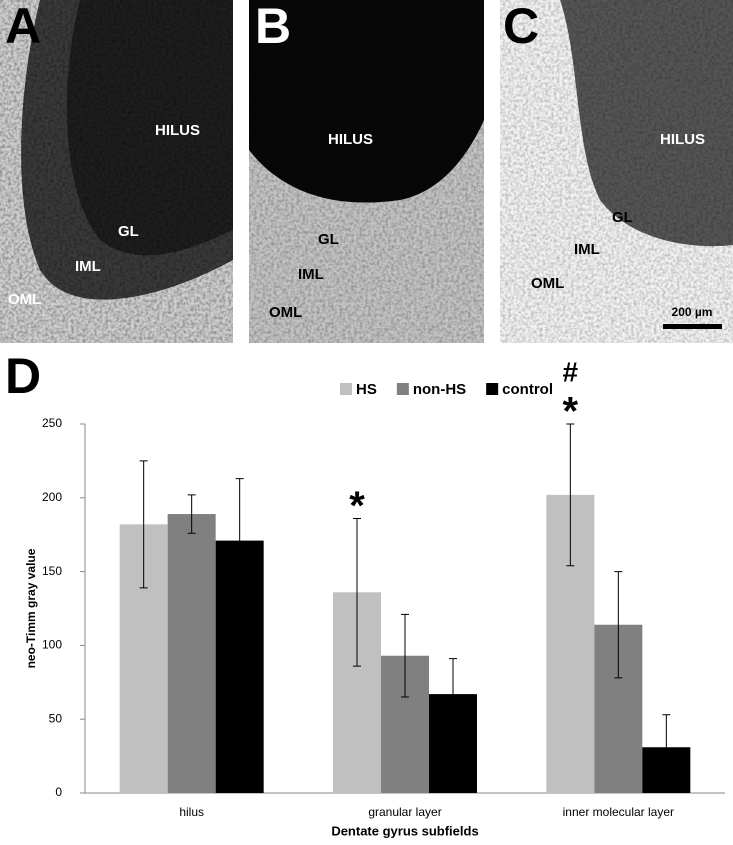 The image size is (733, 845). I want to click on x-tick-label: inner molecular layer, so click(618, 812).